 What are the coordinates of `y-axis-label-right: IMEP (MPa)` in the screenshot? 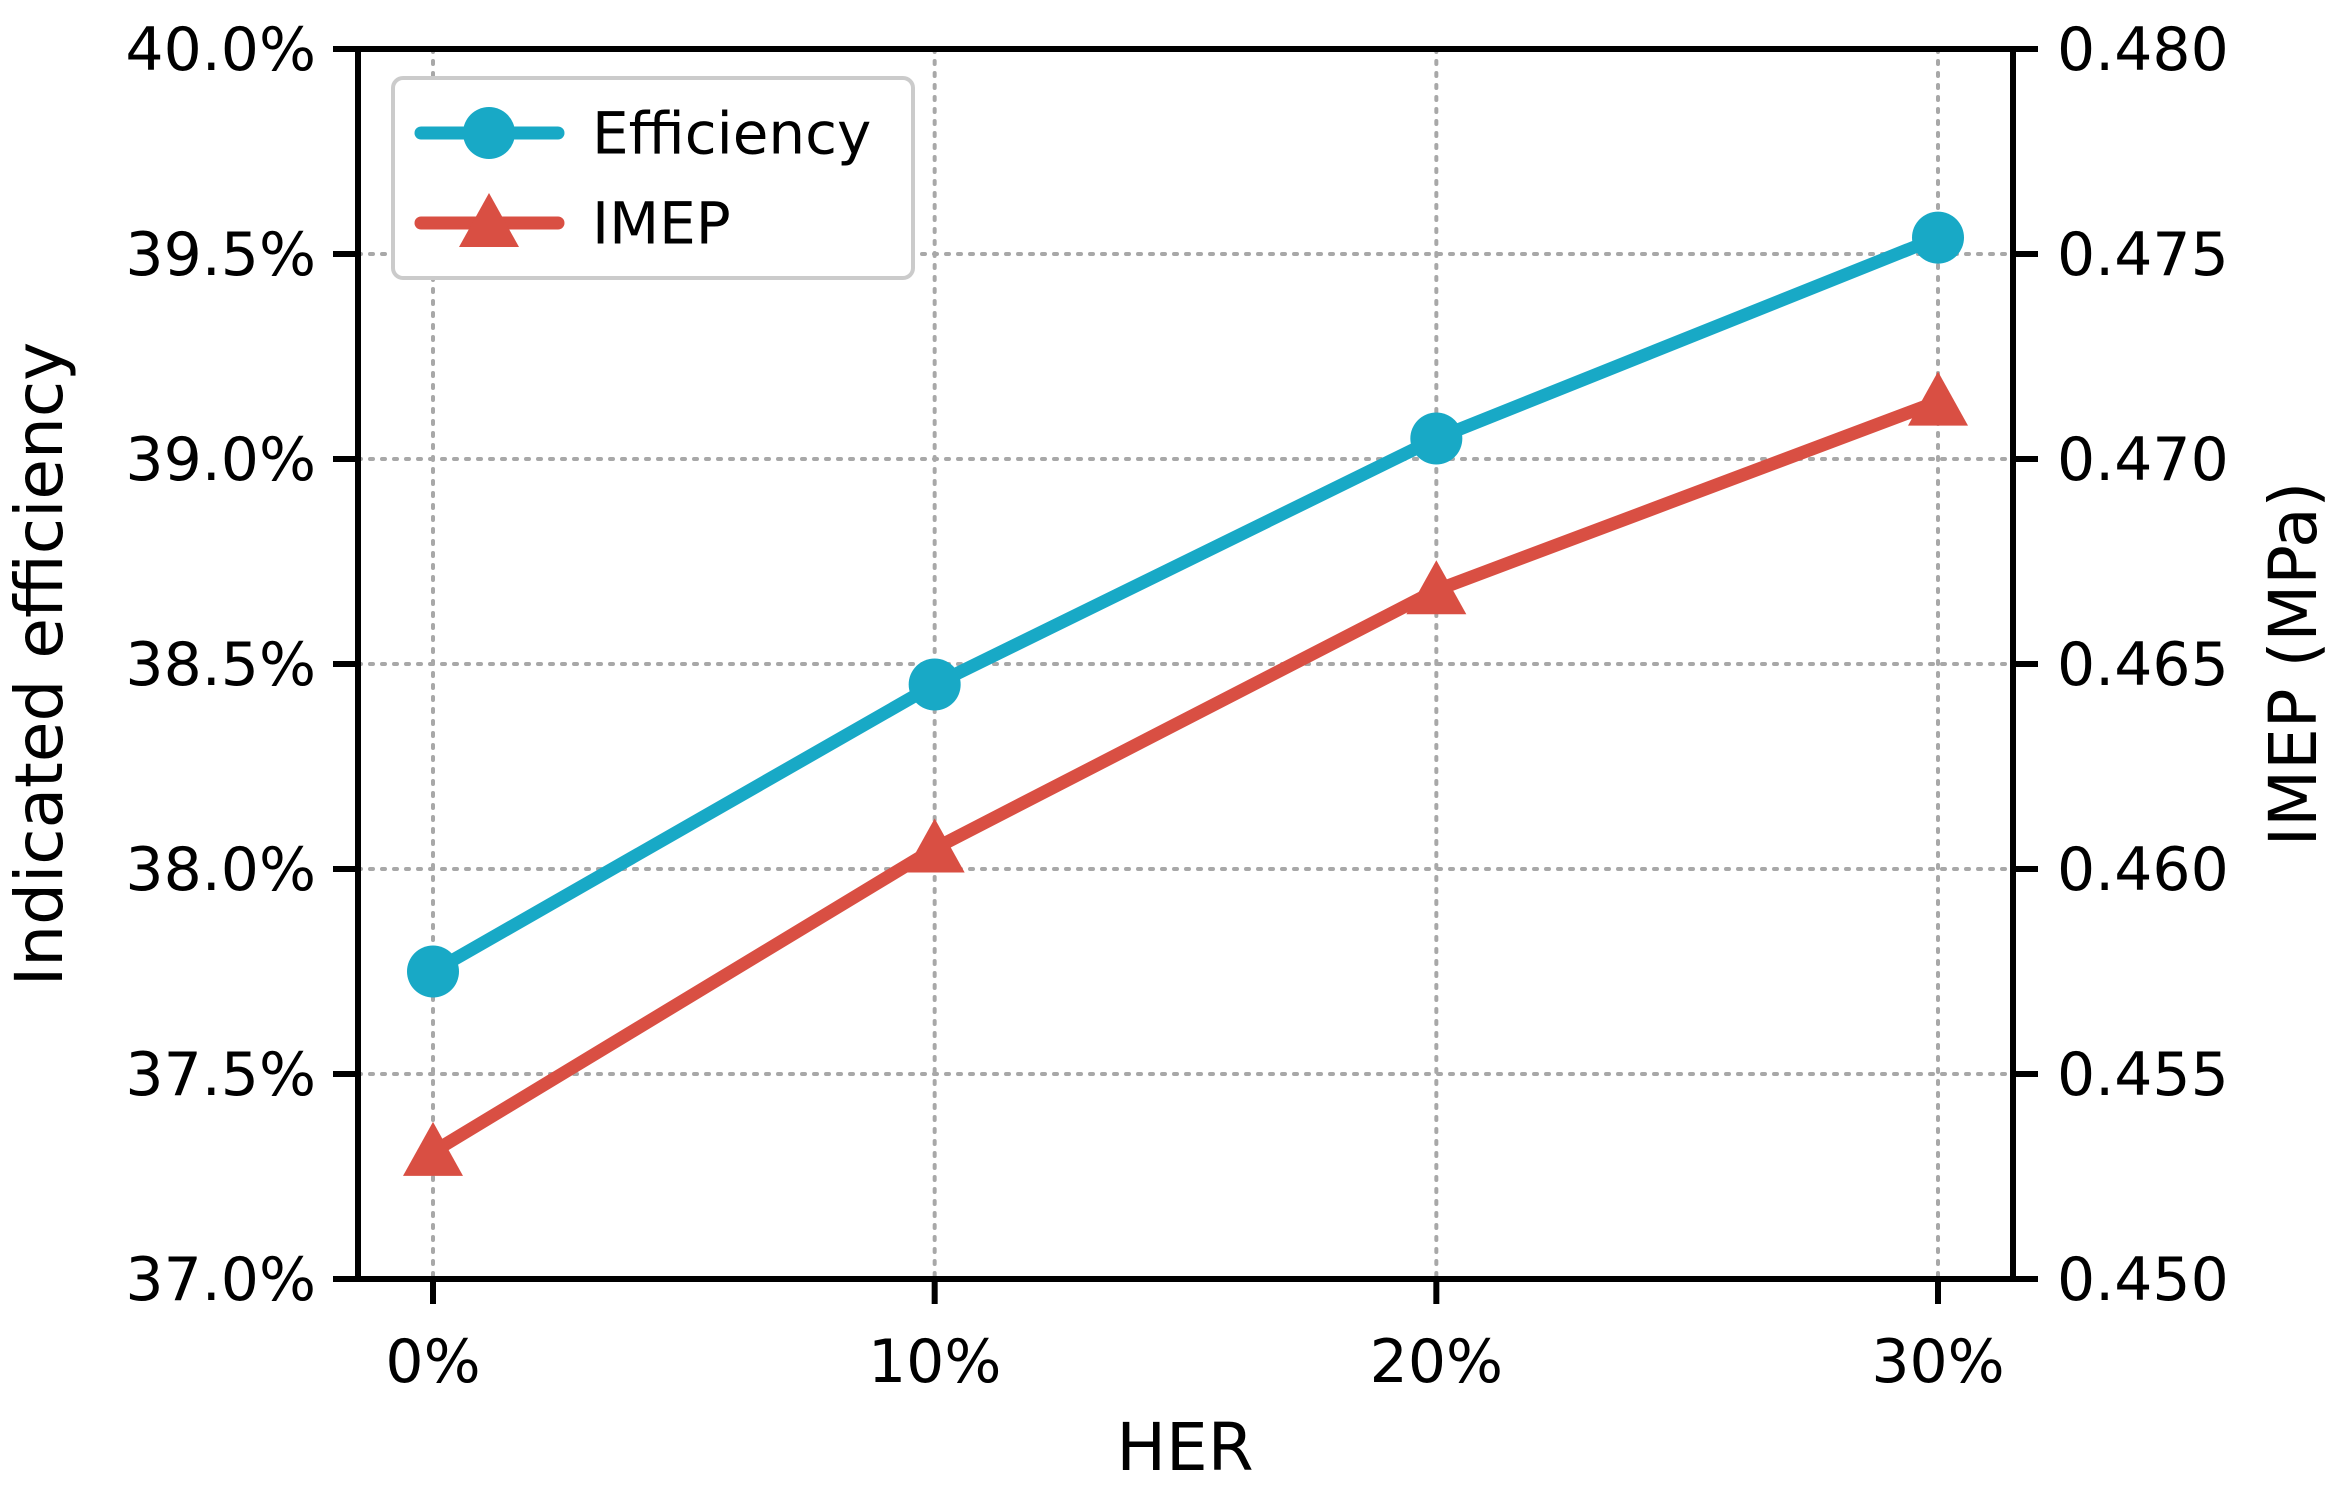 It's located at (2293, 664).